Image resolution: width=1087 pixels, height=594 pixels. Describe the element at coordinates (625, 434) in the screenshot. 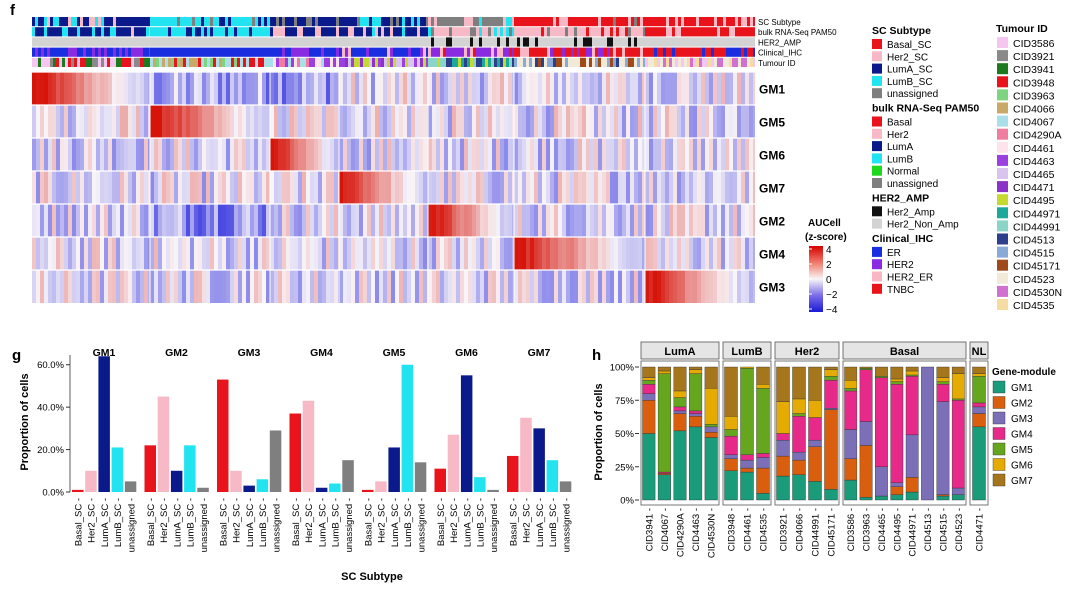

I see `h-tick-label: 50%` at that location.